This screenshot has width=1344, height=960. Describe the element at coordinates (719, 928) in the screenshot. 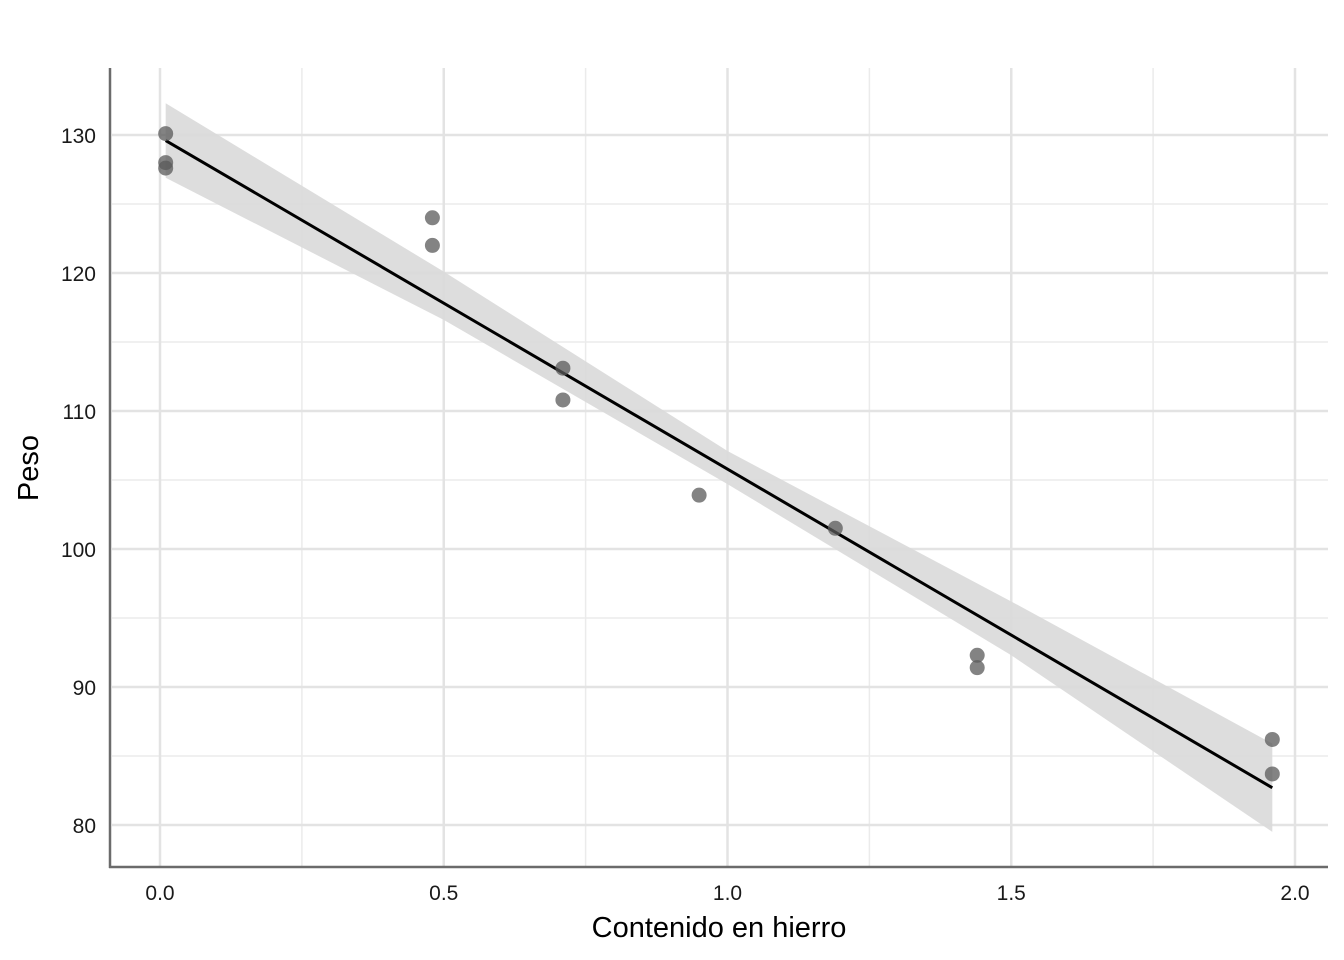

I see `x-axis-title: Contenido en hierro` at that location.